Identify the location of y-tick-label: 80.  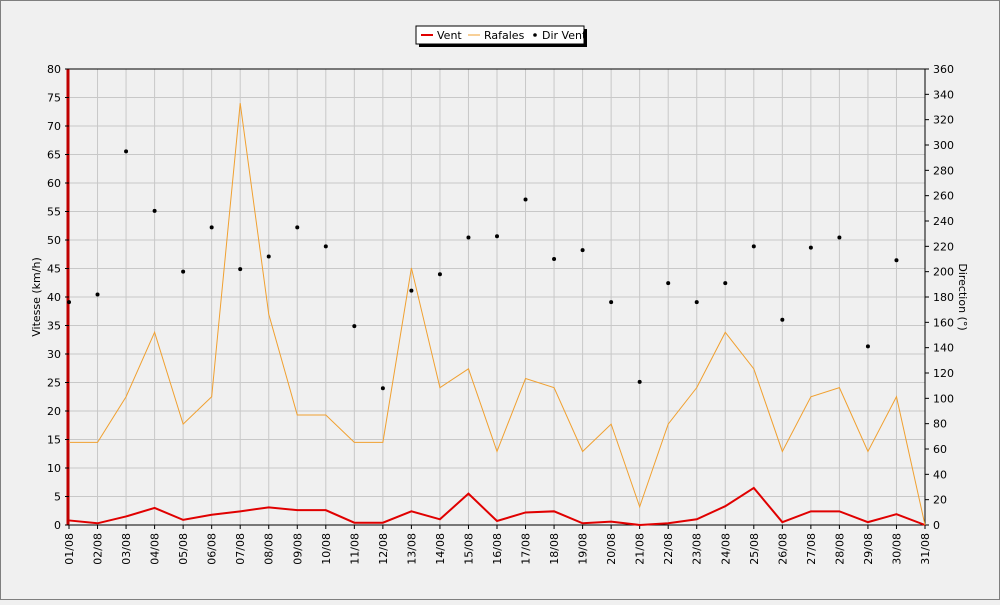
(54, 69).